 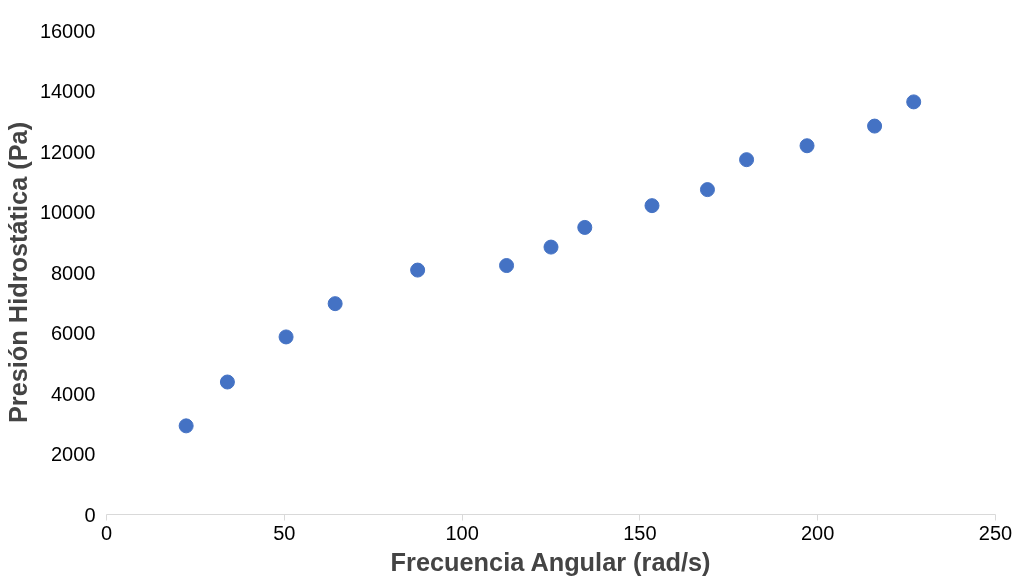 I want to click on y-tick-label: 0, so click(x=90, y=514).